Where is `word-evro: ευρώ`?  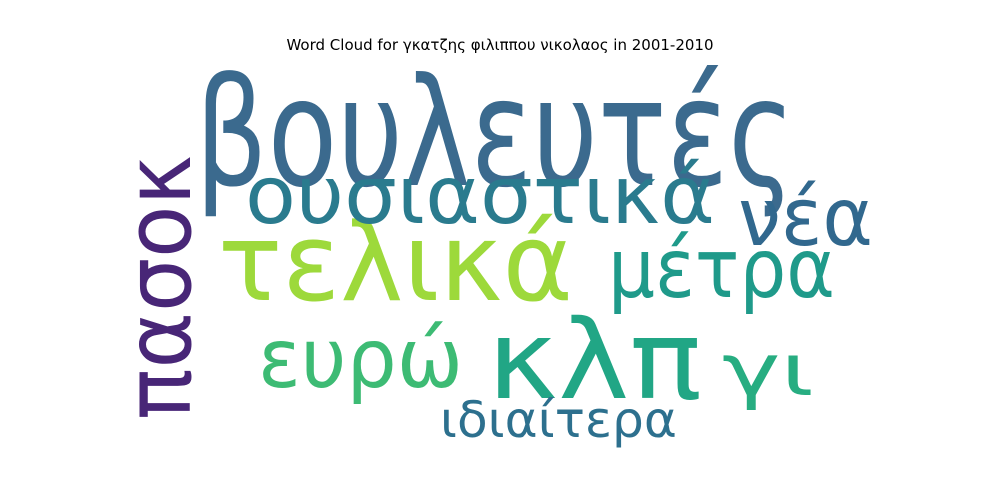 word-evro: ευρώ is located at coordinates (360, 359).